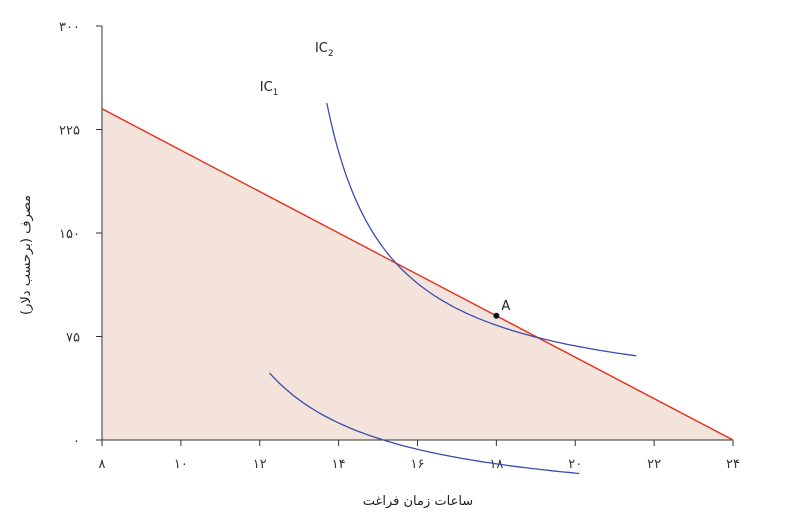  Describe the element at coordinates (269, 89) in the screenshot. I see `indifference-curve-label-1: IC1` at that location.